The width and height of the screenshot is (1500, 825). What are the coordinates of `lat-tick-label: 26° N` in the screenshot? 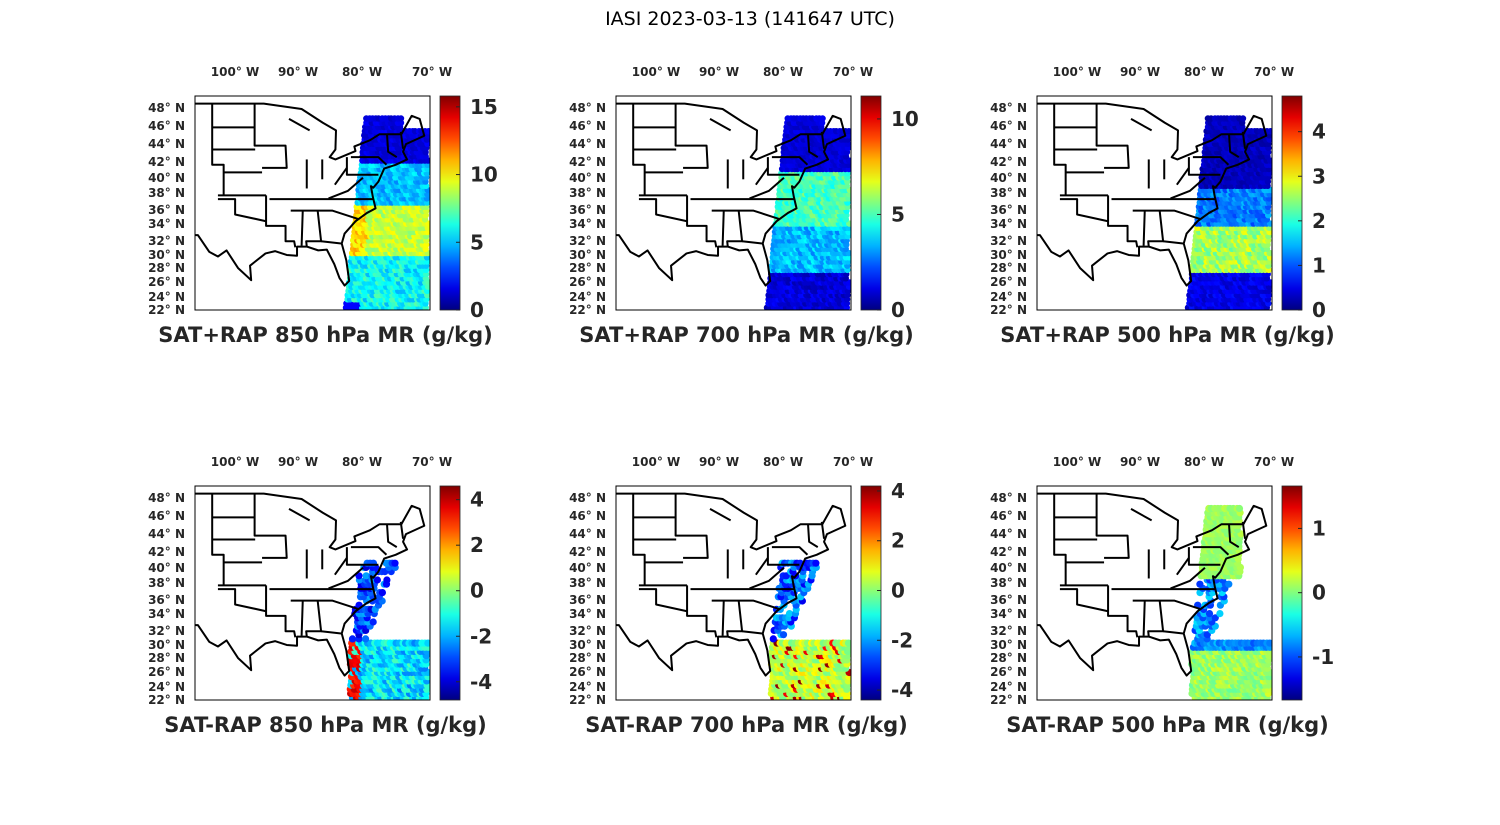 It's located at (587, 282).